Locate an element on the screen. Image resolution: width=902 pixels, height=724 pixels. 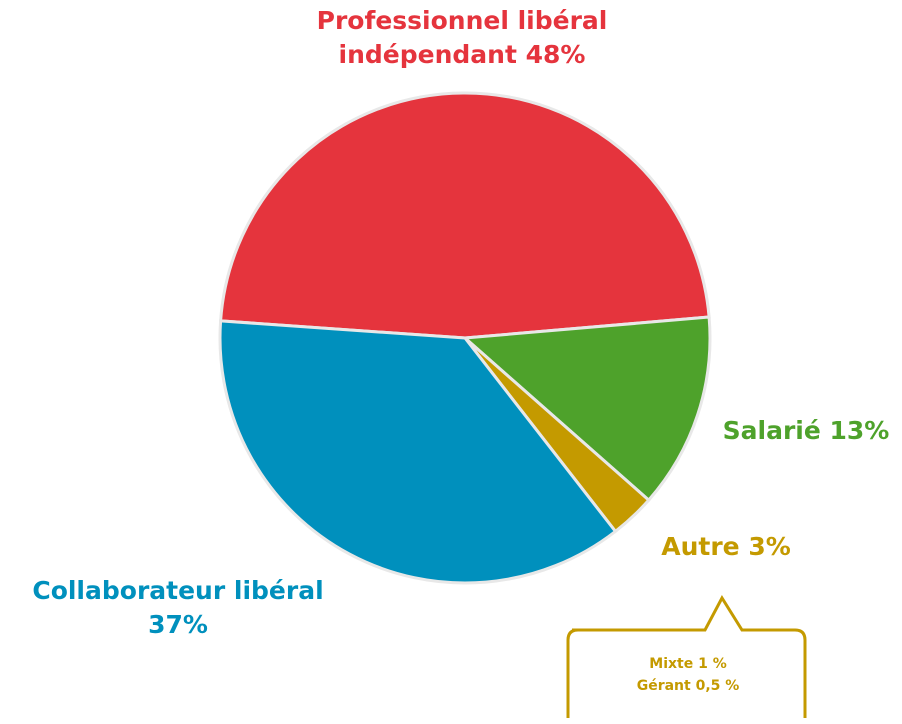
category-label: Professionnel libéral indépendant is located at coordinates (462, 37).